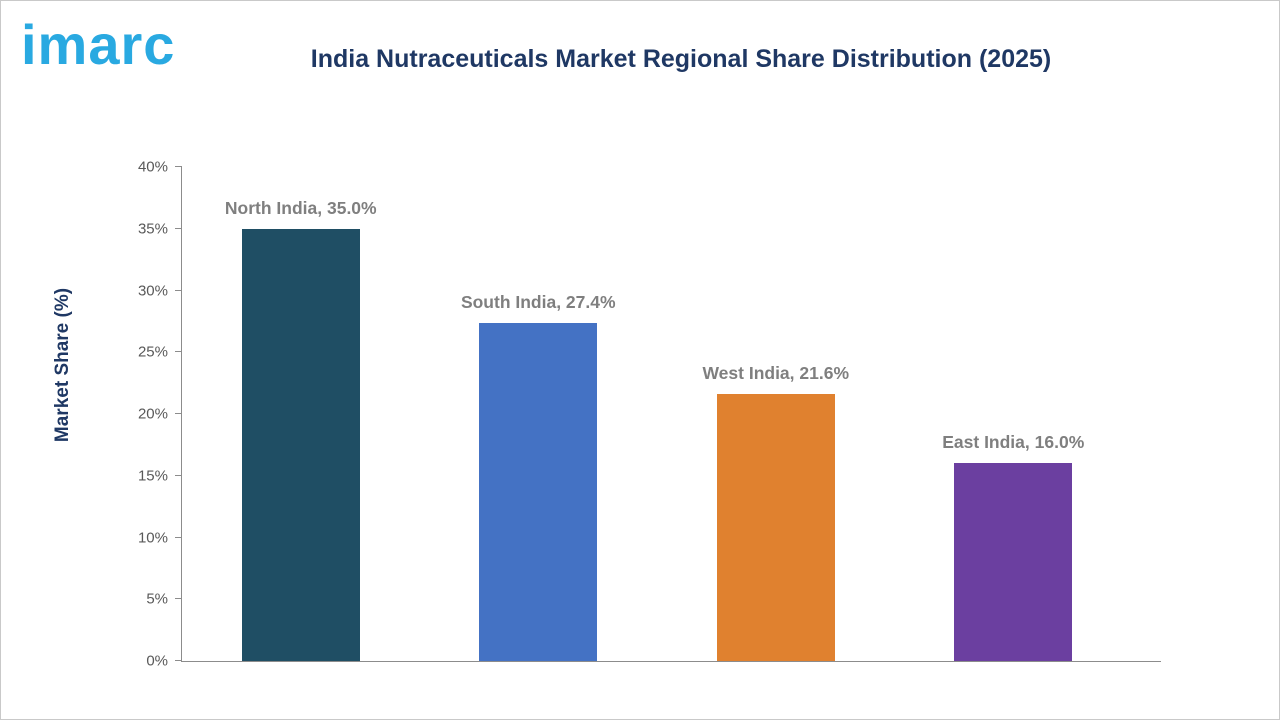 The image size is (1280, 720). I want to click on imarc-logo: imarc, so click(98, 44).